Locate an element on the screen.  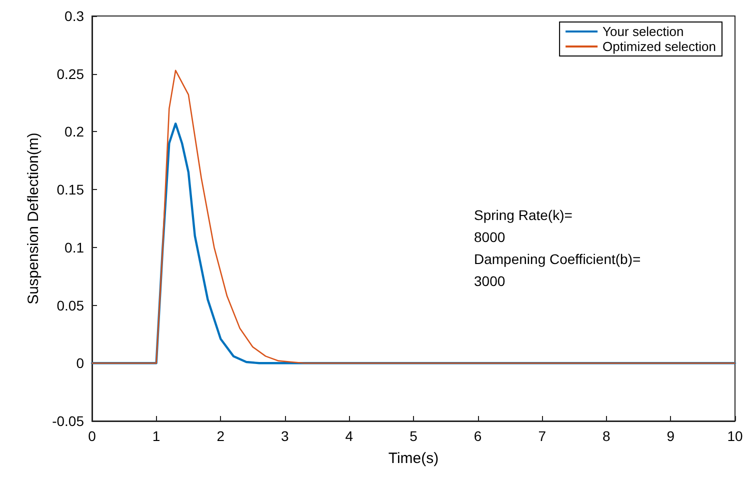
annotation: 8000 is located at coordinates (490, 237).